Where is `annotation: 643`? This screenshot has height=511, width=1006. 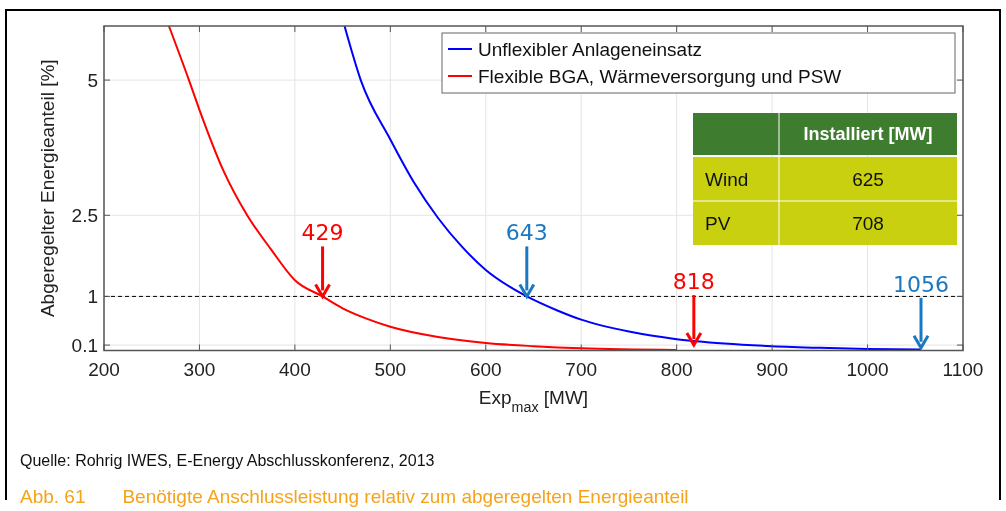
annotation: 643 is located at coordinates (526, 233).